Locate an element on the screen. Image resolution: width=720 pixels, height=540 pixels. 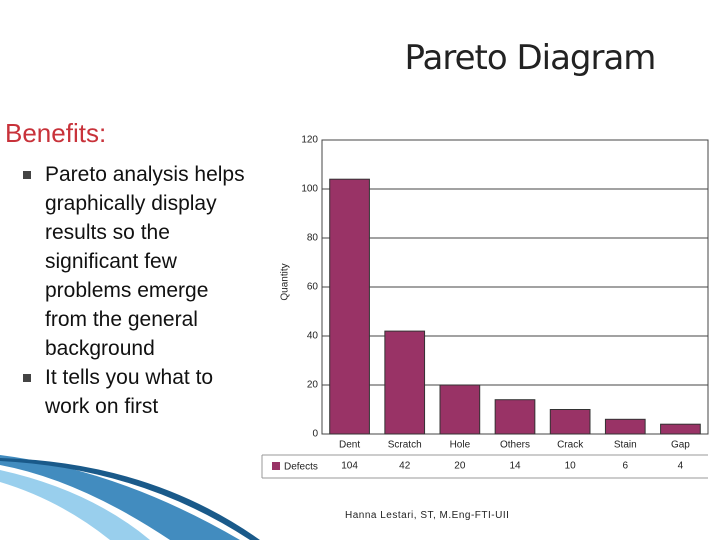
x-tick-label: Gap is located at coordinates (680, 445).